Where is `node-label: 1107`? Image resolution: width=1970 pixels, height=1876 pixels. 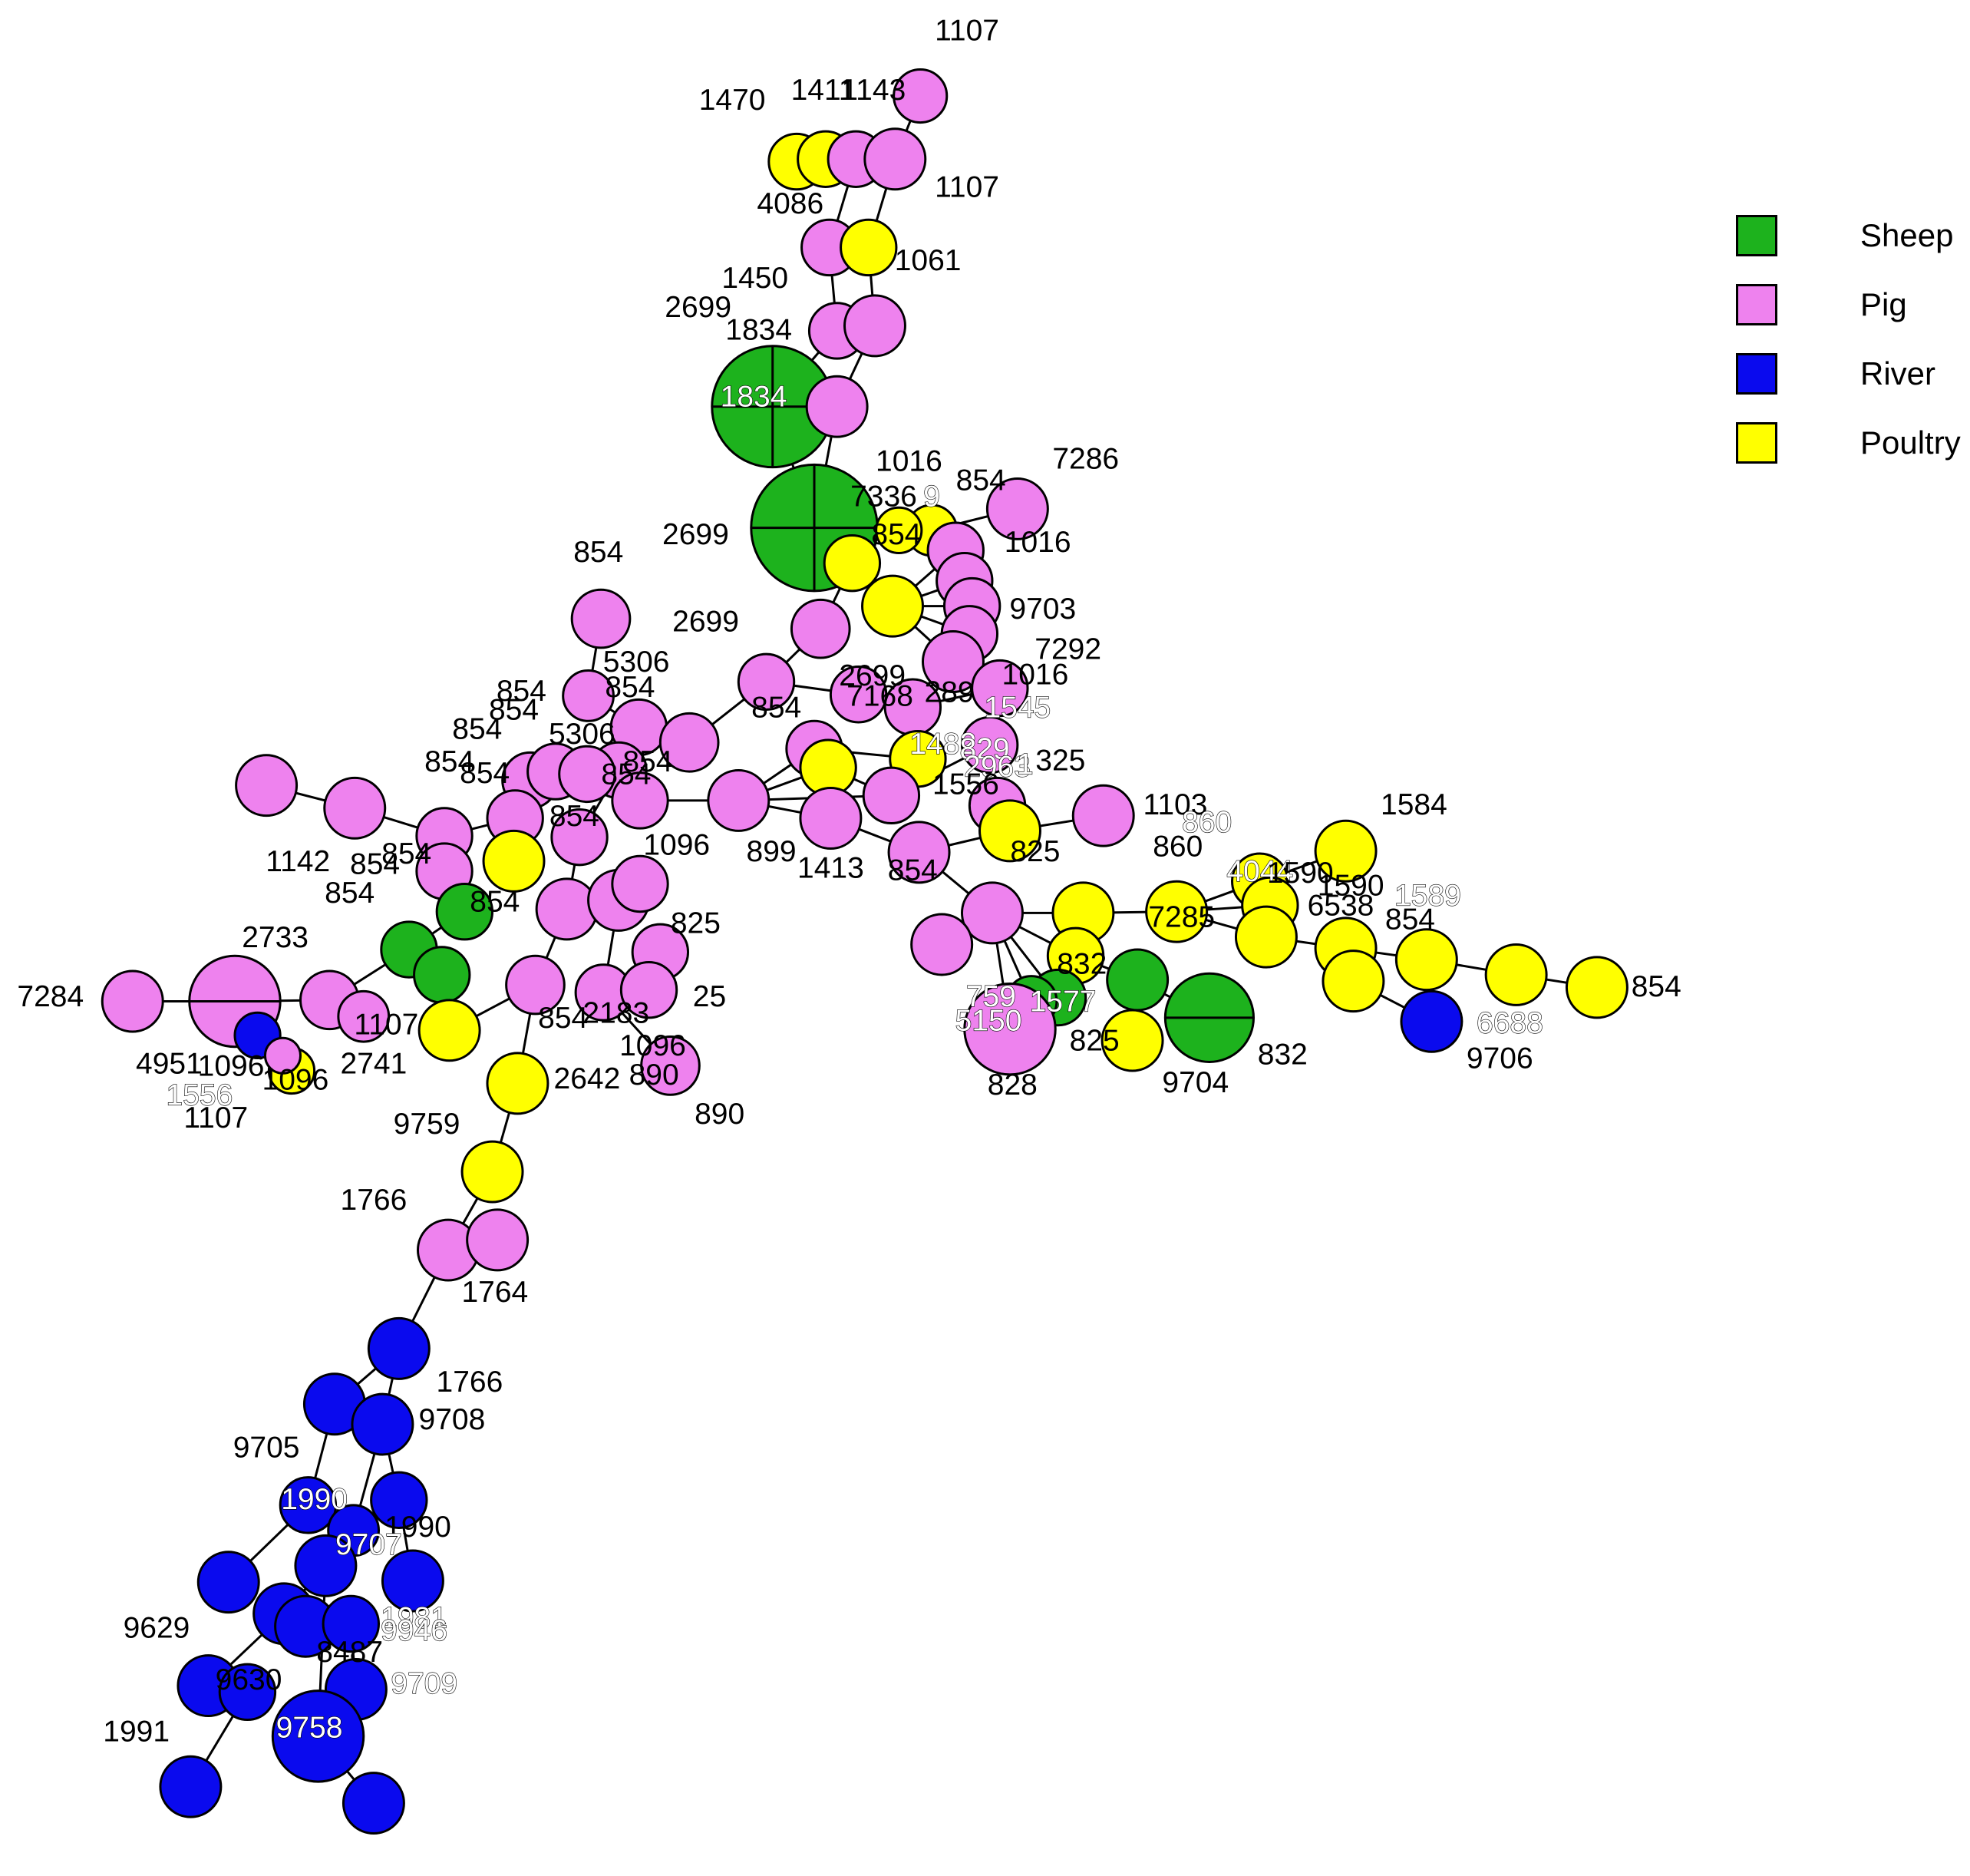
node-label: 1107 is located at coordinates (215, 1118).